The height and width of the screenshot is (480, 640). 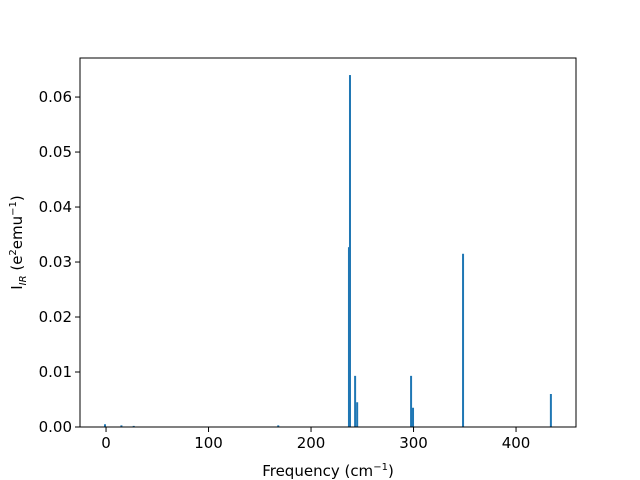 I want to click on y-tick-label: 0.00, so click(x=55, y=427).